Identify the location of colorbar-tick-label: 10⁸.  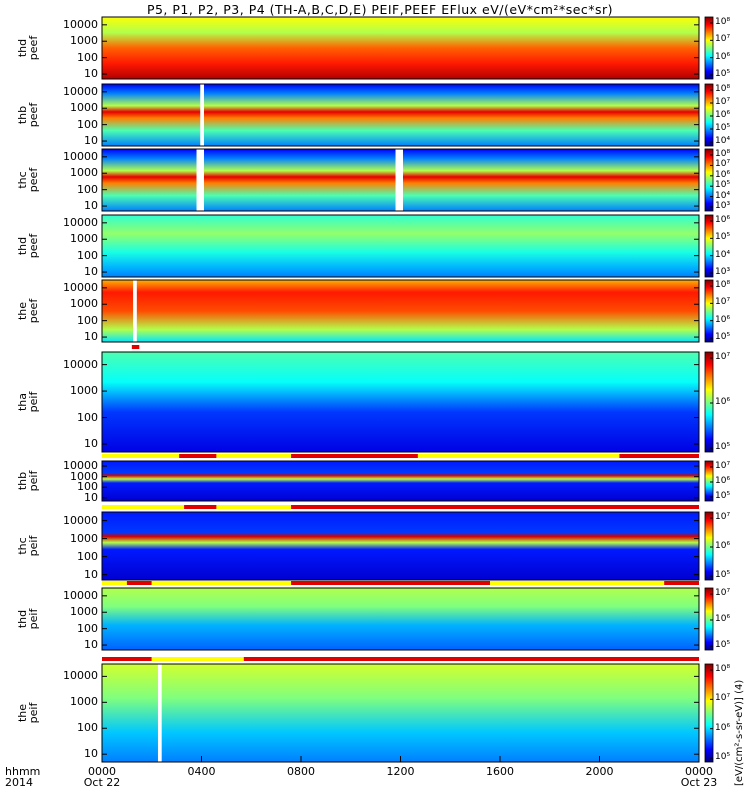
(723, 22).